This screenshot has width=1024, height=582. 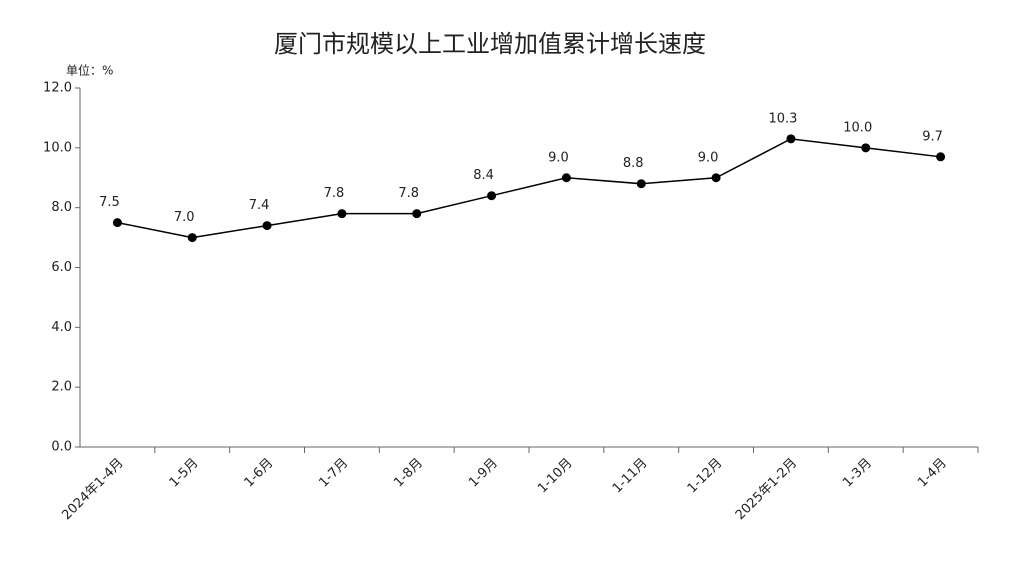 I want to click on y-tick-label: 6.0, so click(x=61, y=267).